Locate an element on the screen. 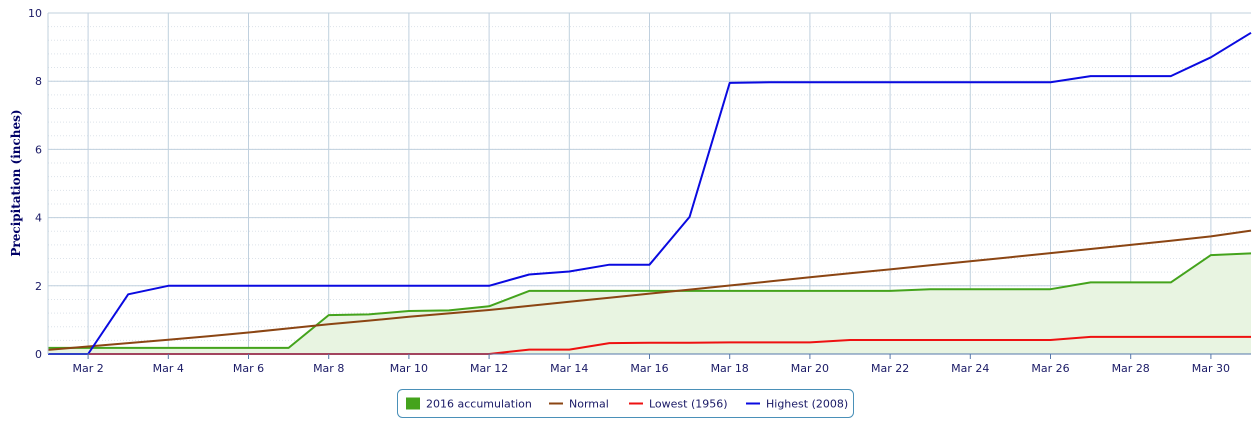 This screenshot has height=426, width=1258. legend-box is located at coordinates (625, 403).